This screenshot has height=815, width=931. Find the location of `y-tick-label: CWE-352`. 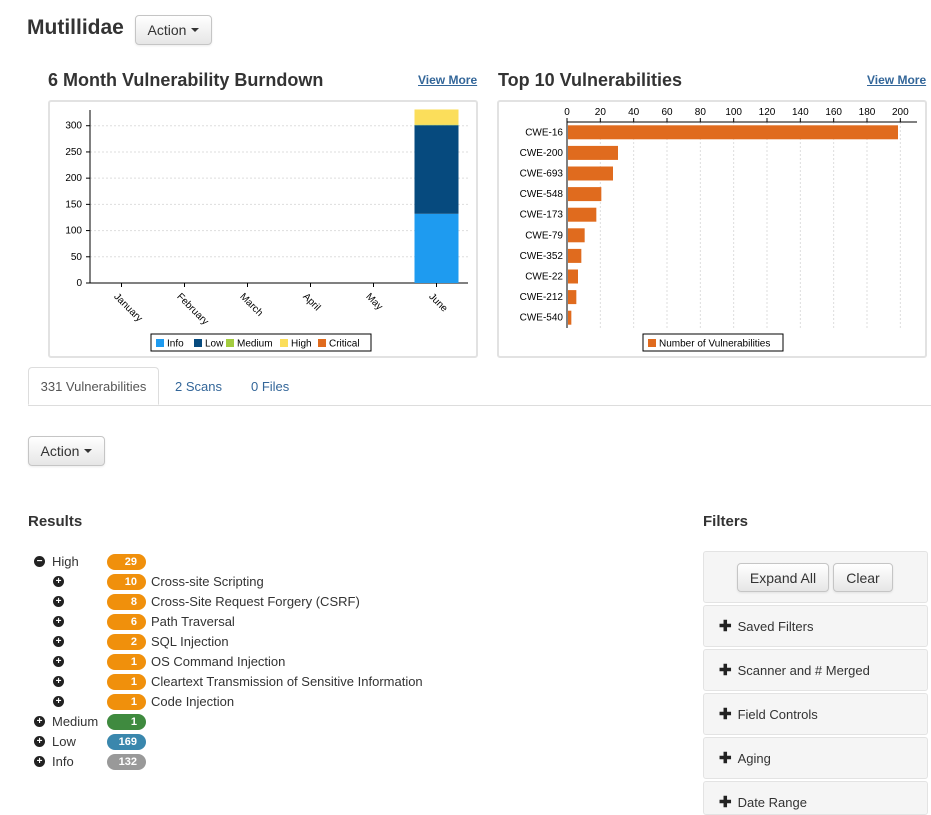

y-tick-label: CWE-352 is located at coordinates (542, 256).